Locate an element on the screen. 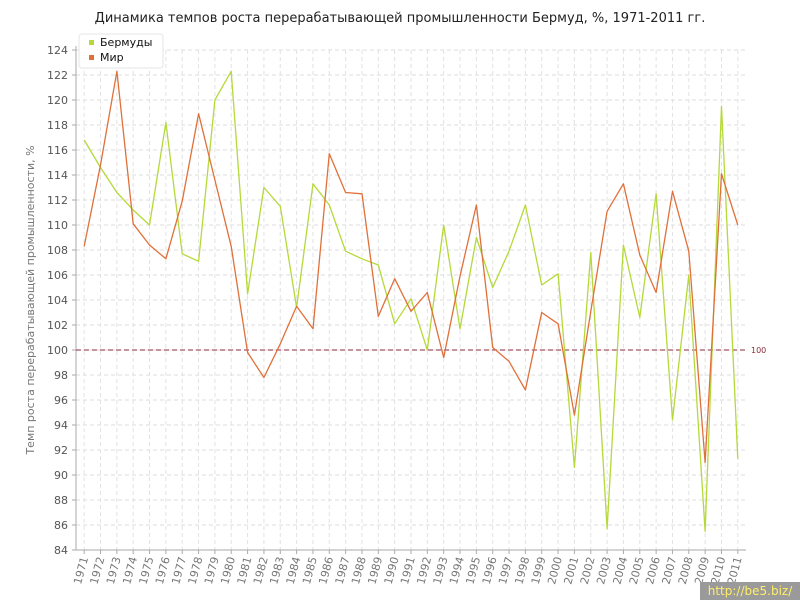 Image resolution: width=800 pixels, height=600 pixels. y-tick-label: 102 is located at coordinates (57, 325).